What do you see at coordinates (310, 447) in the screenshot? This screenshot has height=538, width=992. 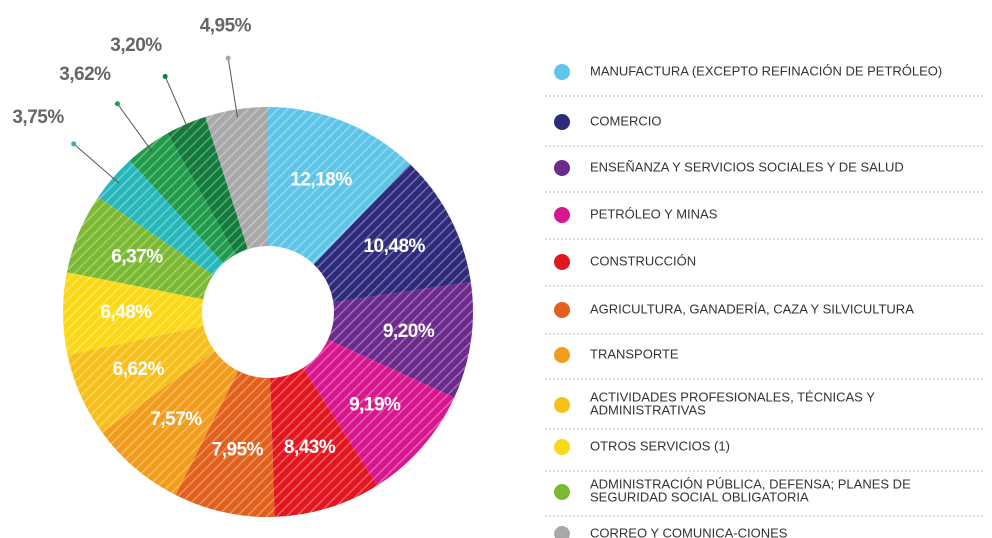 I see `value-label: 8,43%` at bounding box center [310, 447].